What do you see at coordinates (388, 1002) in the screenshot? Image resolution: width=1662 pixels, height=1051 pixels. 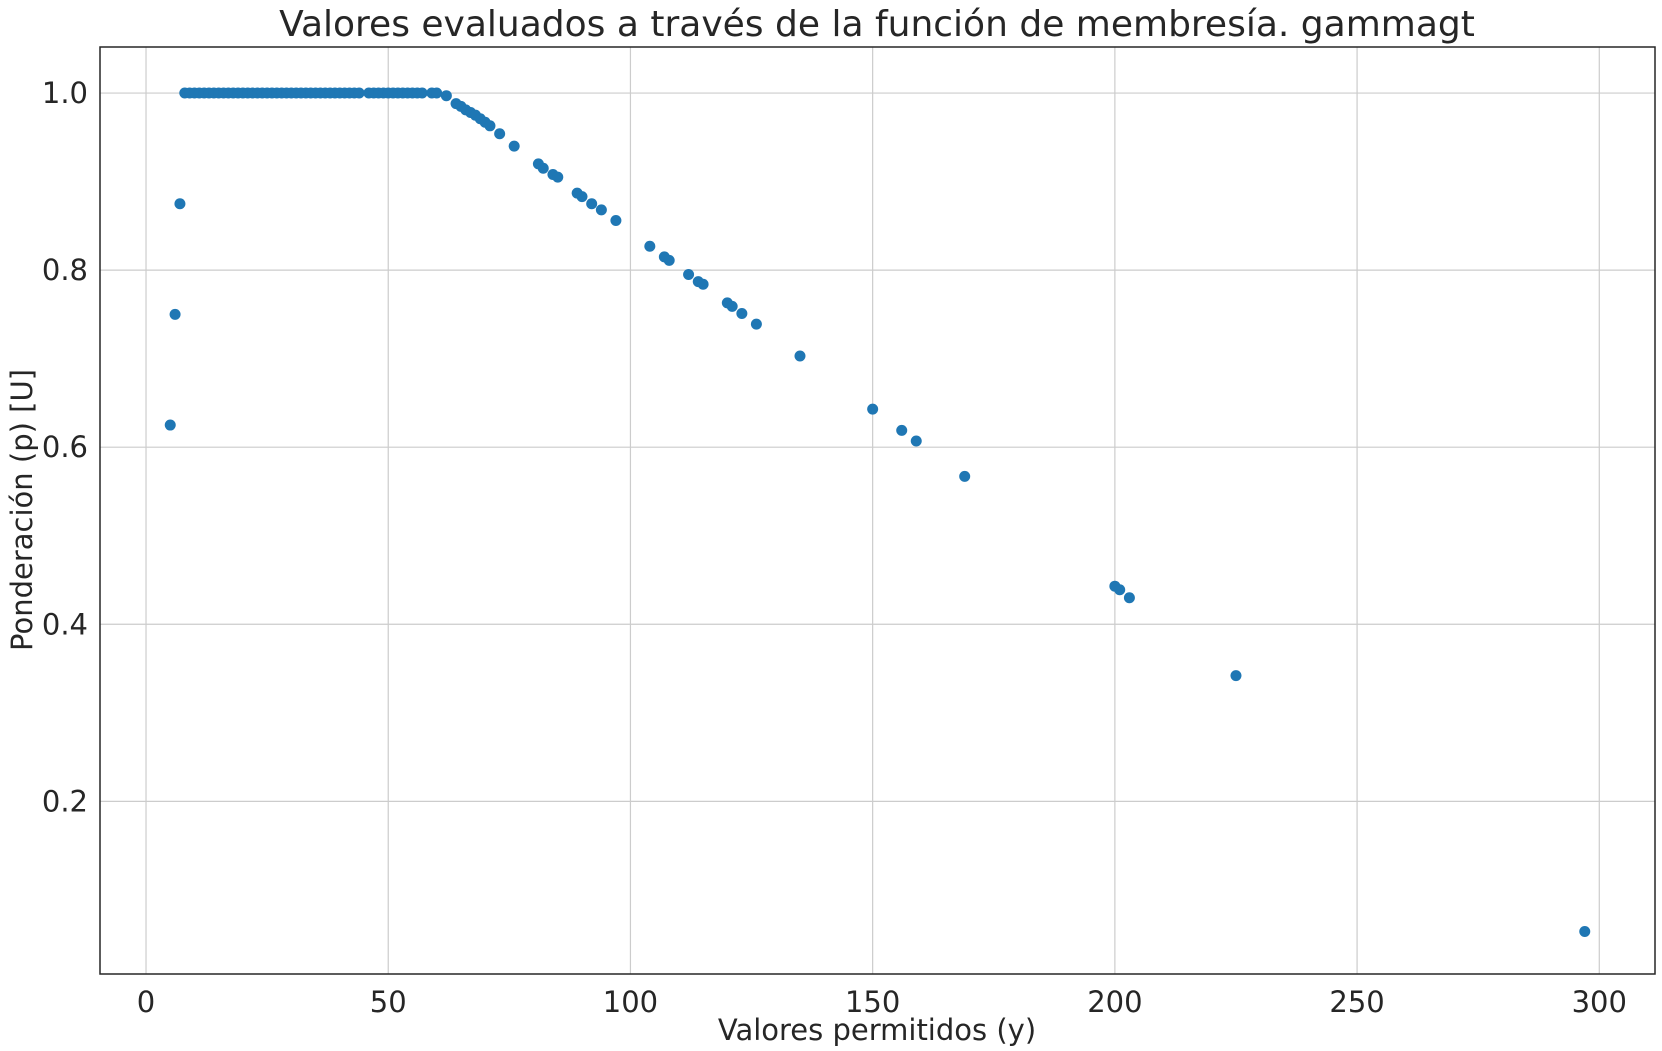 I see `x-tick-label: 50` at bounding box center [388, 1002].